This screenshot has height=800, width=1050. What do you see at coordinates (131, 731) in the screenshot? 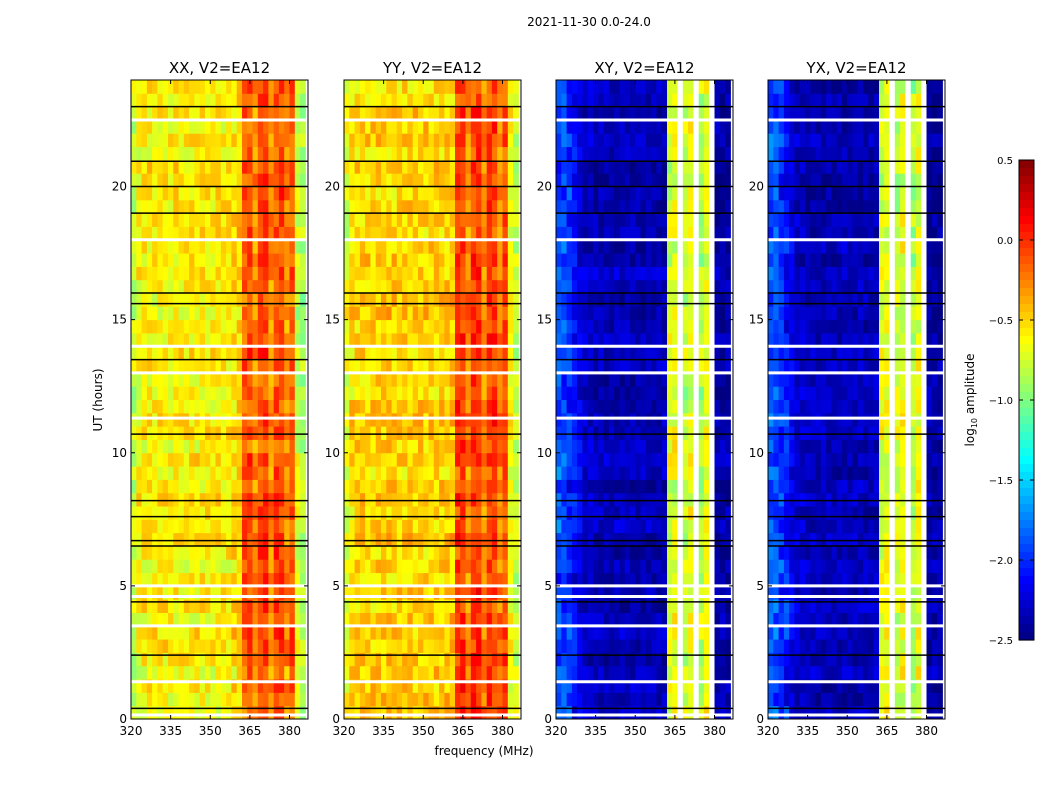
I see `x-tick-label: 320` at bounding box center [131, 731].